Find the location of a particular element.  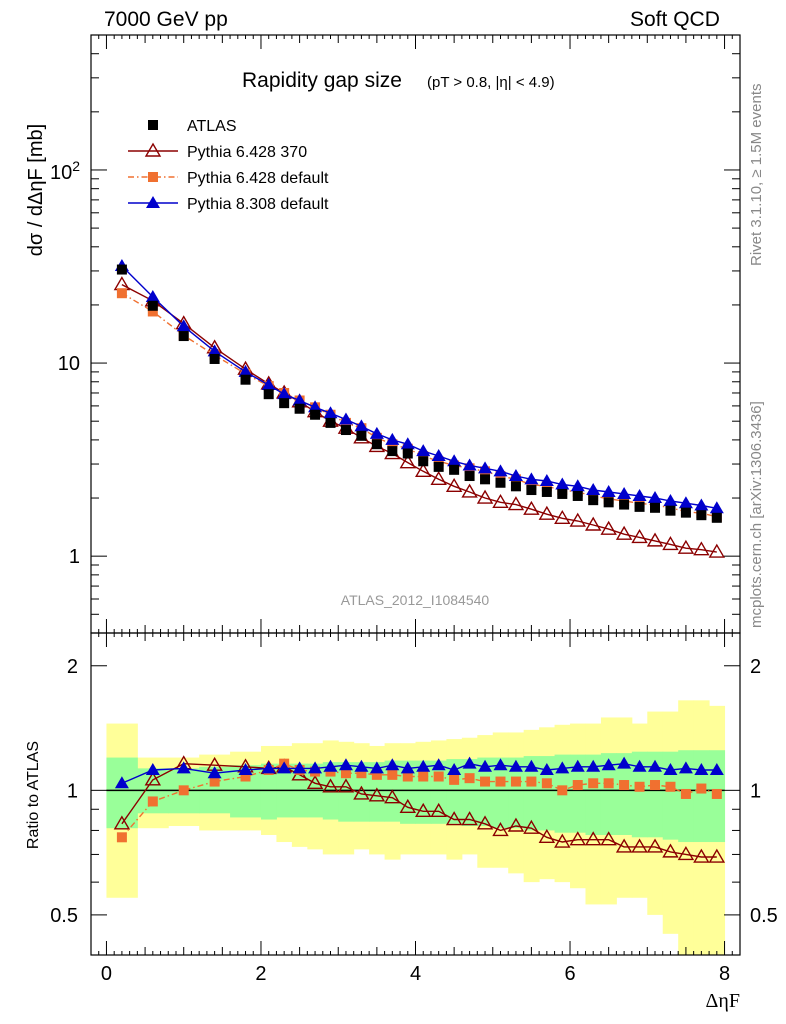

chart-subtitle: (pT > 0.8, |η| < 4.9) is located at coordinates (491, 82).